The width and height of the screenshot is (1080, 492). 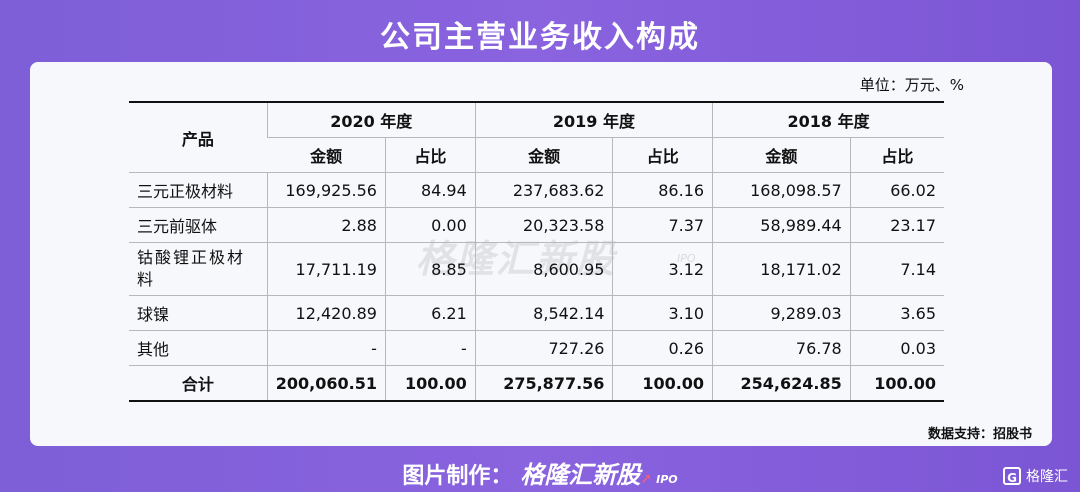 What do you see at coordinates (580, 475) in the screenshot?
I see `footer-brand: 格隆汇新股` at bounding box center [580, 475].